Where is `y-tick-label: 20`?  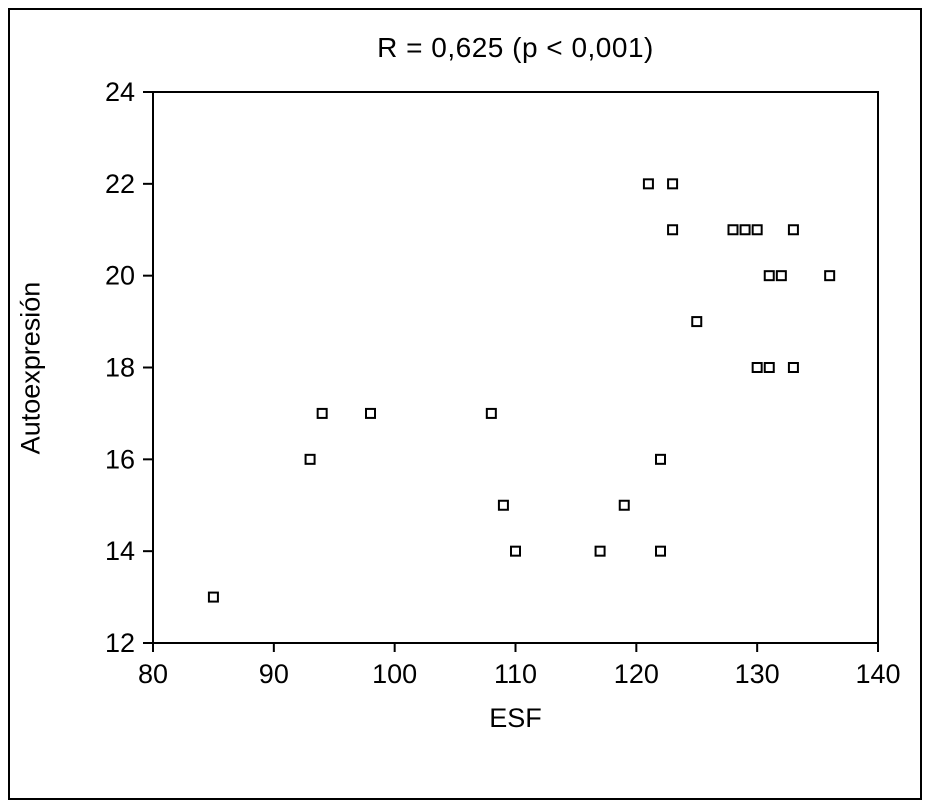
y-tick-label: 20 is located at coordinates (120, 276).